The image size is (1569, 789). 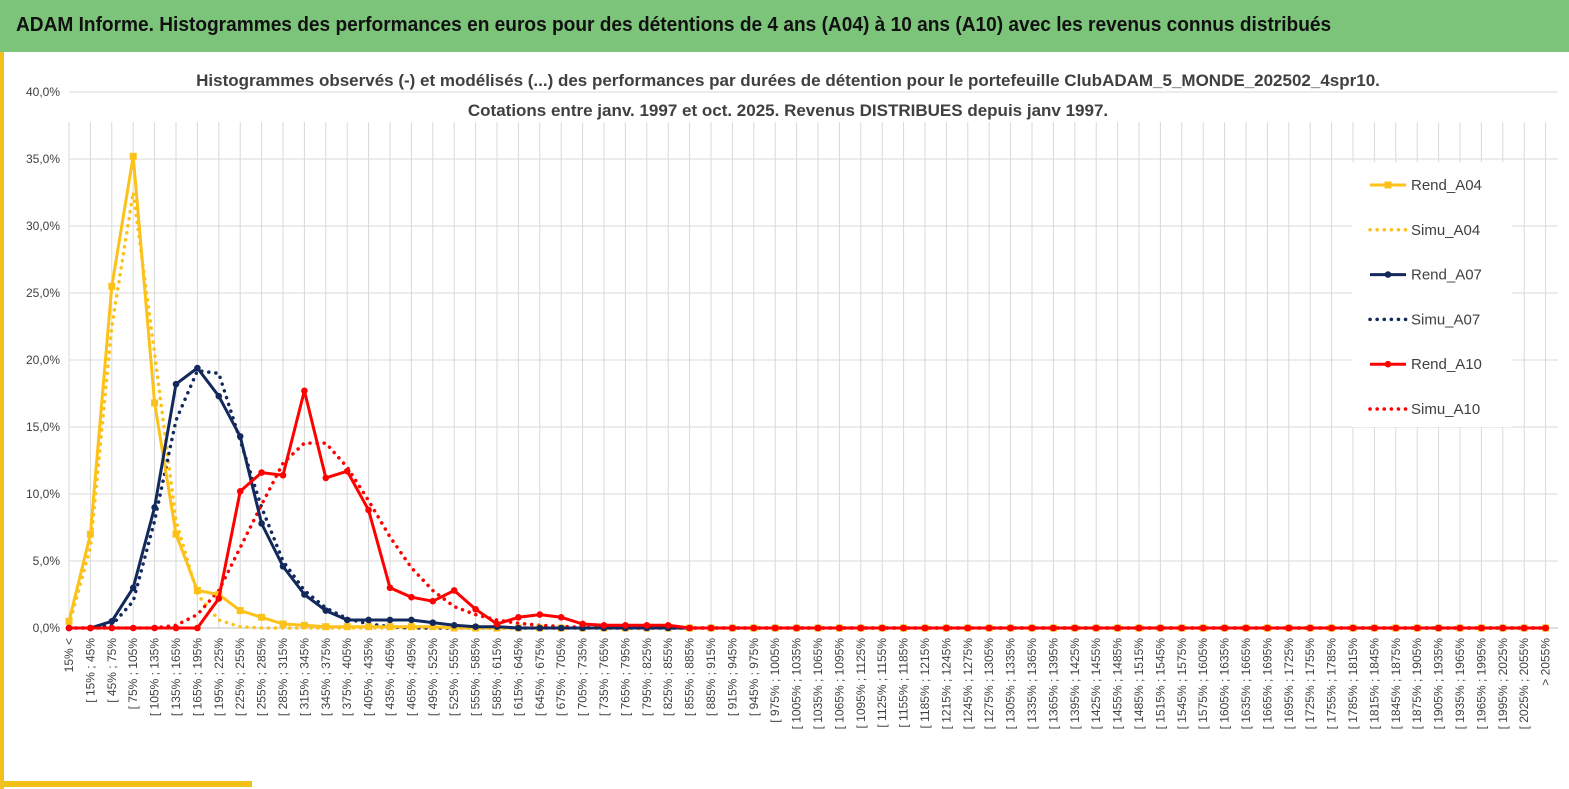 What do you see at coordinates (861, 683) in the screenshot?
I see `x-tick-label: [ 1095% ; 1125%` at bounding box center [861, 683].